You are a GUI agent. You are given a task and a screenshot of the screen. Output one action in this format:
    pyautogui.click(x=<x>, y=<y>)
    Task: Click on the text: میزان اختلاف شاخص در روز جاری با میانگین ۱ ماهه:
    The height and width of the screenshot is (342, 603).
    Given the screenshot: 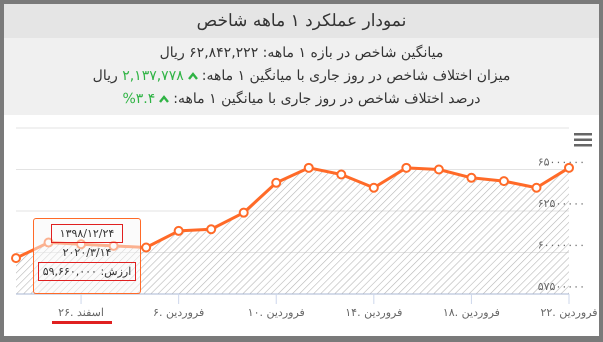 What is the action you would take?
    pyautogui.click(x=356, y=76)
    